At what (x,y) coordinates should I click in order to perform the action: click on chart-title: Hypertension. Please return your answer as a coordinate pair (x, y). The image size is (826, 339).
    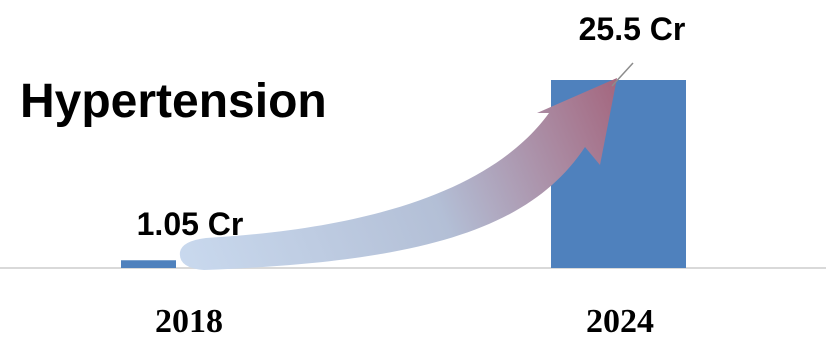
    Looking at the image, I should click on (173, 101).